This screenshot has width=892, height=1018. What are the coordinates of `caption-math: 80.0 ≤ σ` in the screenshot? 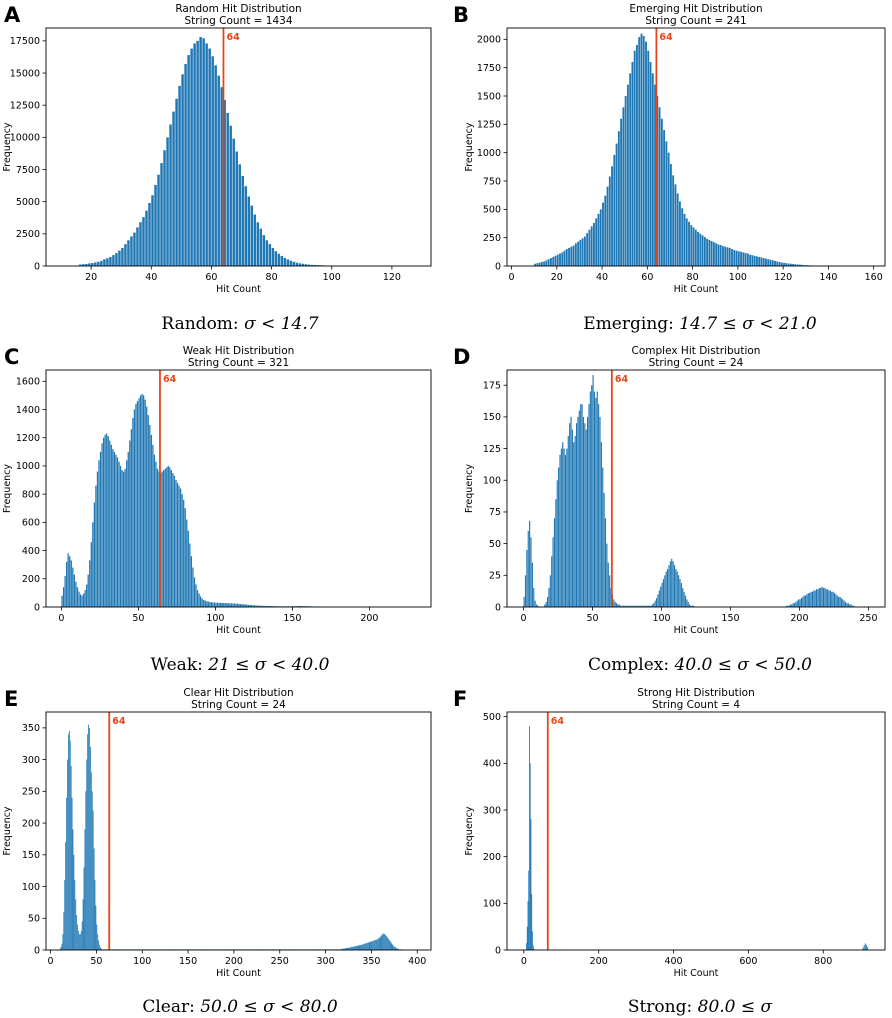 It's located at (735, 1007).